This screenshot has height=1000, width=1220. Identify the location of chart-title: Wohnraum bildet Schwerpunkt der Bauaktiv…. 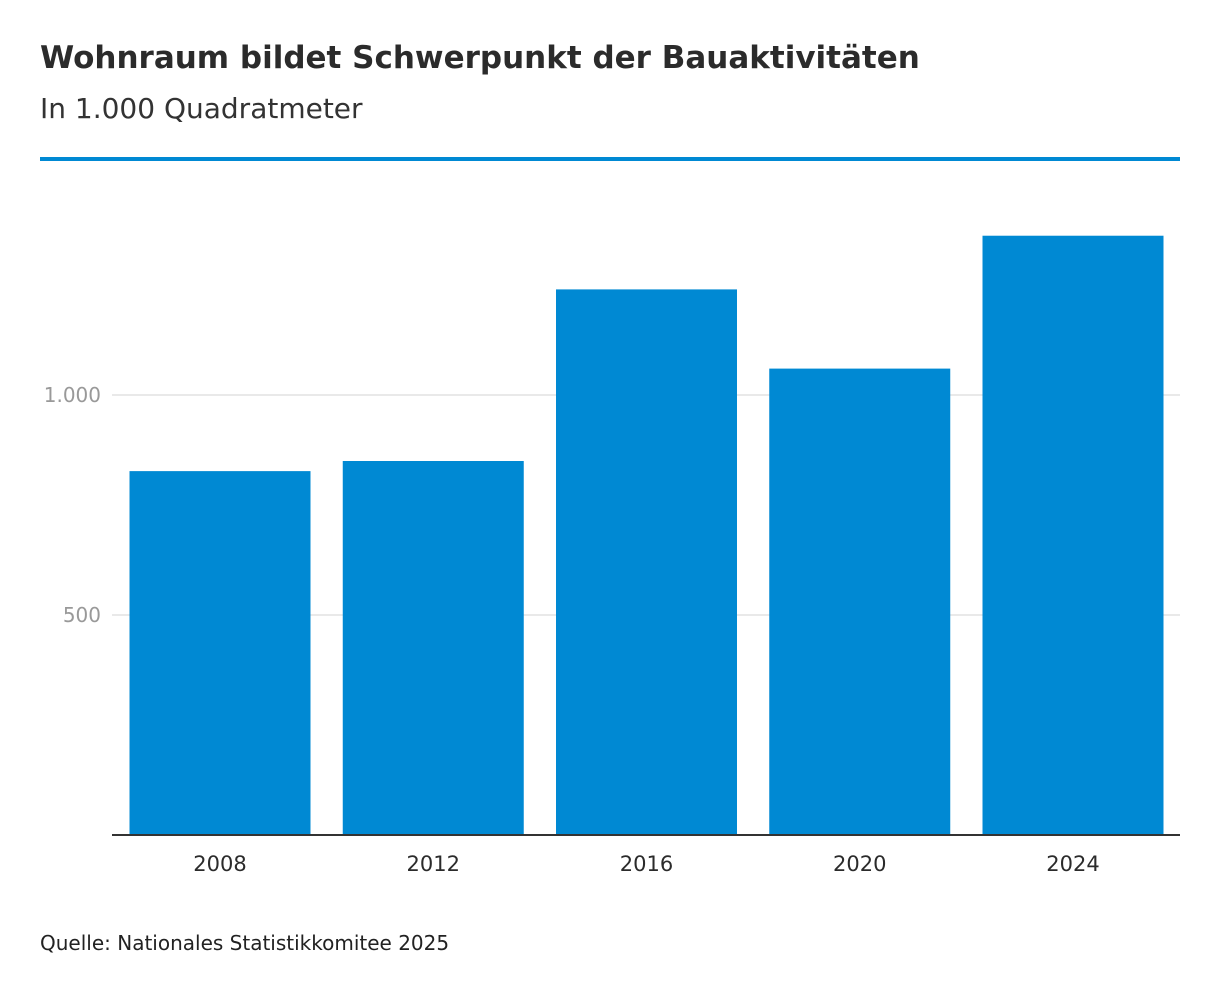
(480, 58).